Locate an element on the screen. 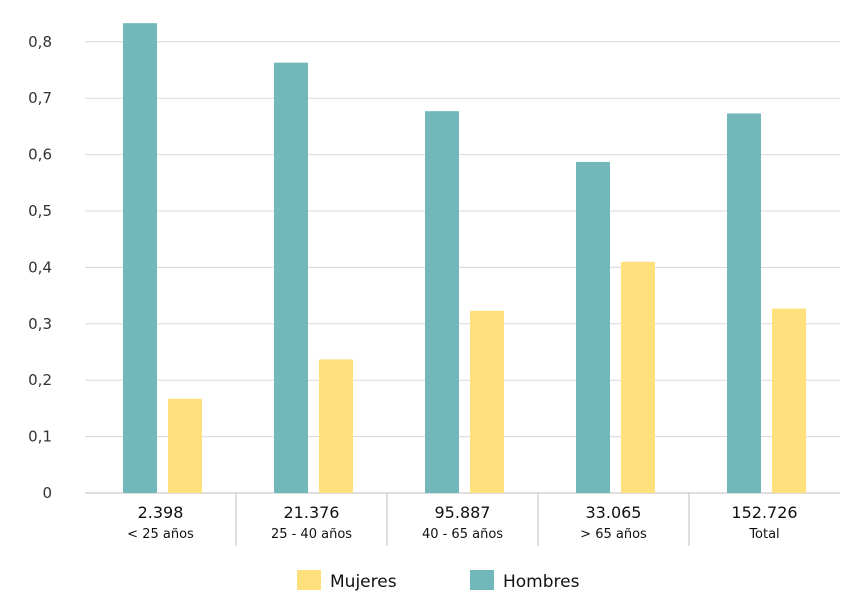 The width and height of the screenshot is (841, 593). y-tick-label: 0,2 is located at coordinates (40, 380).